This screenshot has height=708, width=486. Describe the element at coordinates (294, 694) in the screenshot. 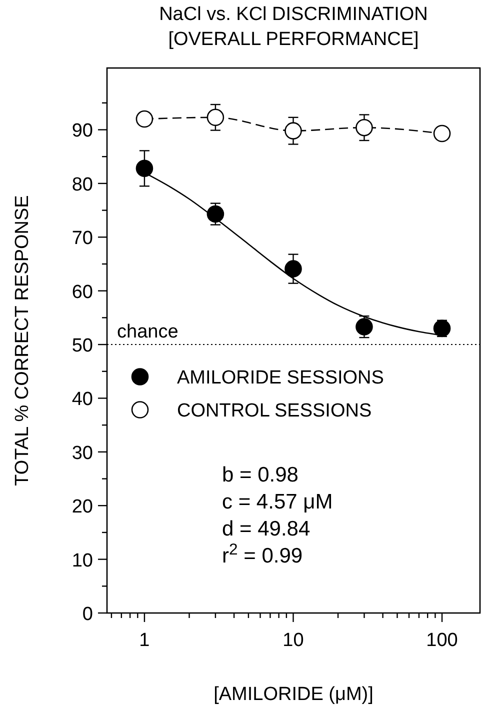

I see `x-axis-title: [AMILORIDE (μM)]` at that location.